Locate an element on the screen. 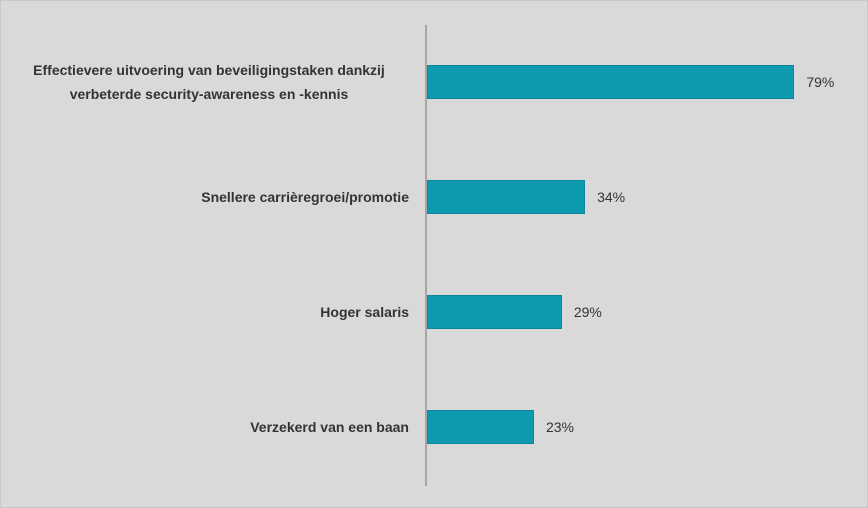 This screenshot has width=868, height=508. axis-line is located at coordinates (426, 255).